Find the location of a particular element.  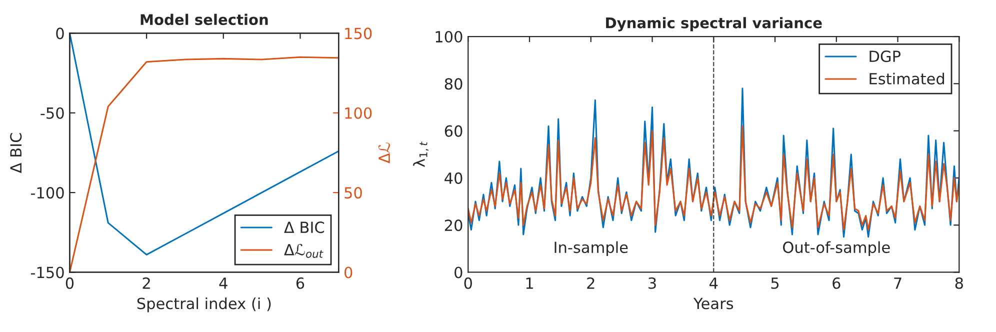

y-tick-label: -150 is located at coordinates (47, 272).